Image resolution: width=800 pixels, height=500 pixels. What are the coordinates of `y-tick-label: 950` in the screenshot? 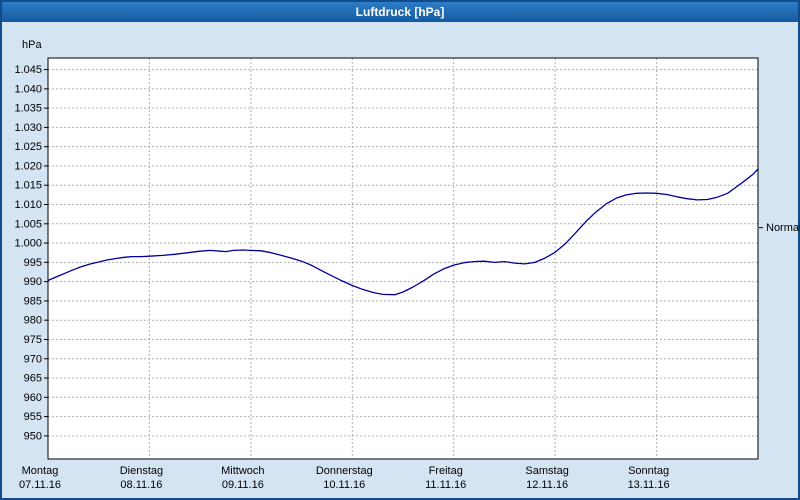 It's located at (33, 436).